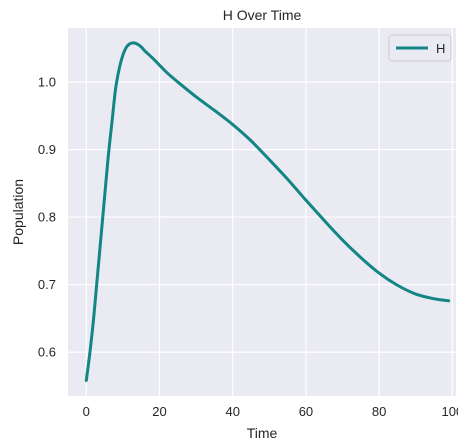  I want to click on legend: H, so click(420, 48).